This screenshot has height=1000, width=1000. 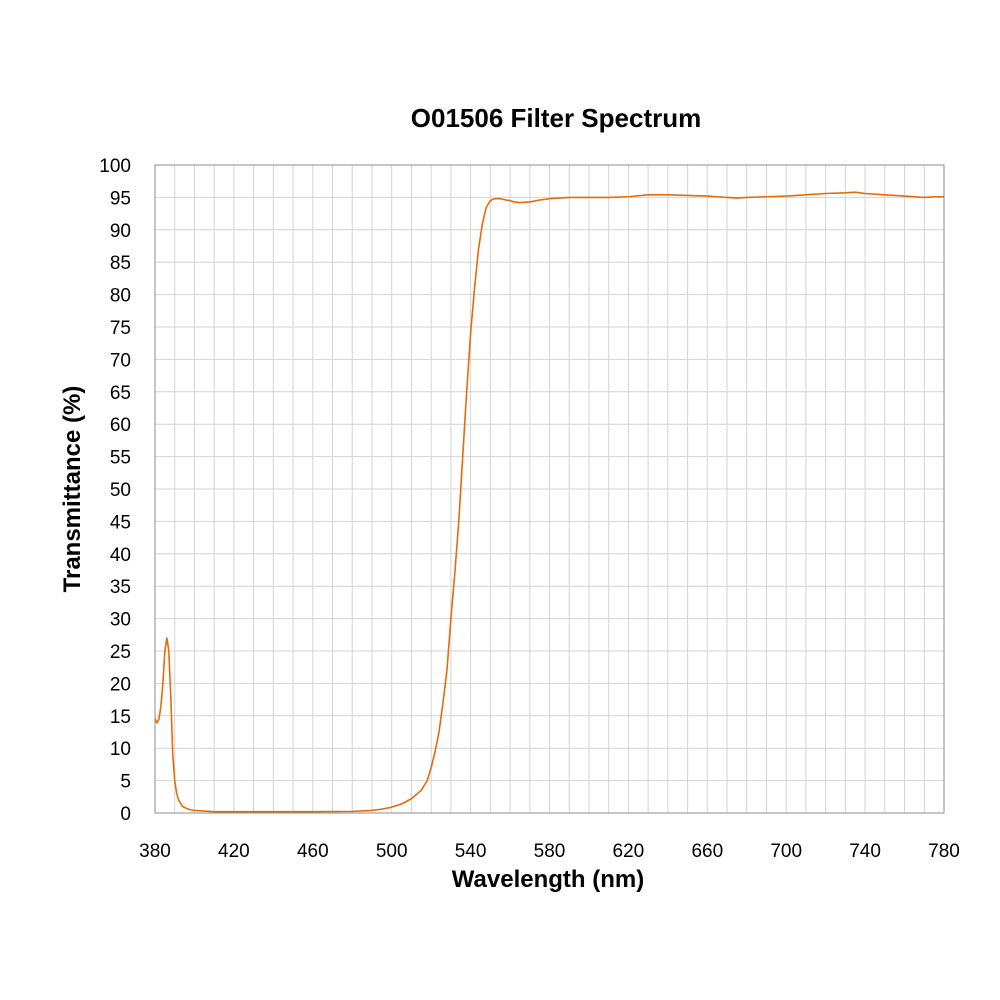 I want to click on y-tick-label: 90, so click(x=120, y=231).